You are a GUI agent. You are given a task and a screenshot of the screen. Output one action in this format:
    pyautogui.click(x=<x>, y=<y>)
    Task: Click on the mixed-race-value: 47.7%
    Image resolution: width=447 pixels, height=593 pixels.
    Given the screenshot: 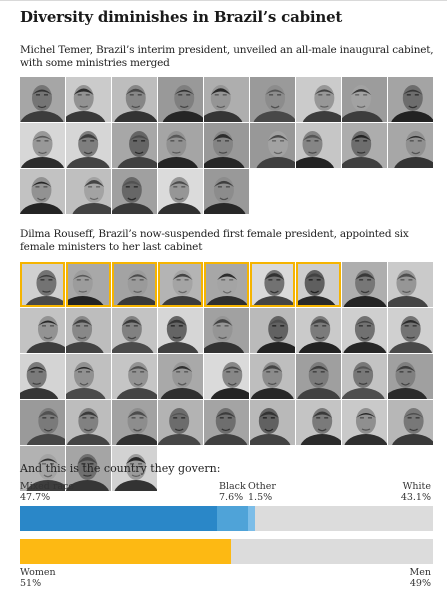 What is the action you would take?
    pyautogui.click(x=35, y=497)
    